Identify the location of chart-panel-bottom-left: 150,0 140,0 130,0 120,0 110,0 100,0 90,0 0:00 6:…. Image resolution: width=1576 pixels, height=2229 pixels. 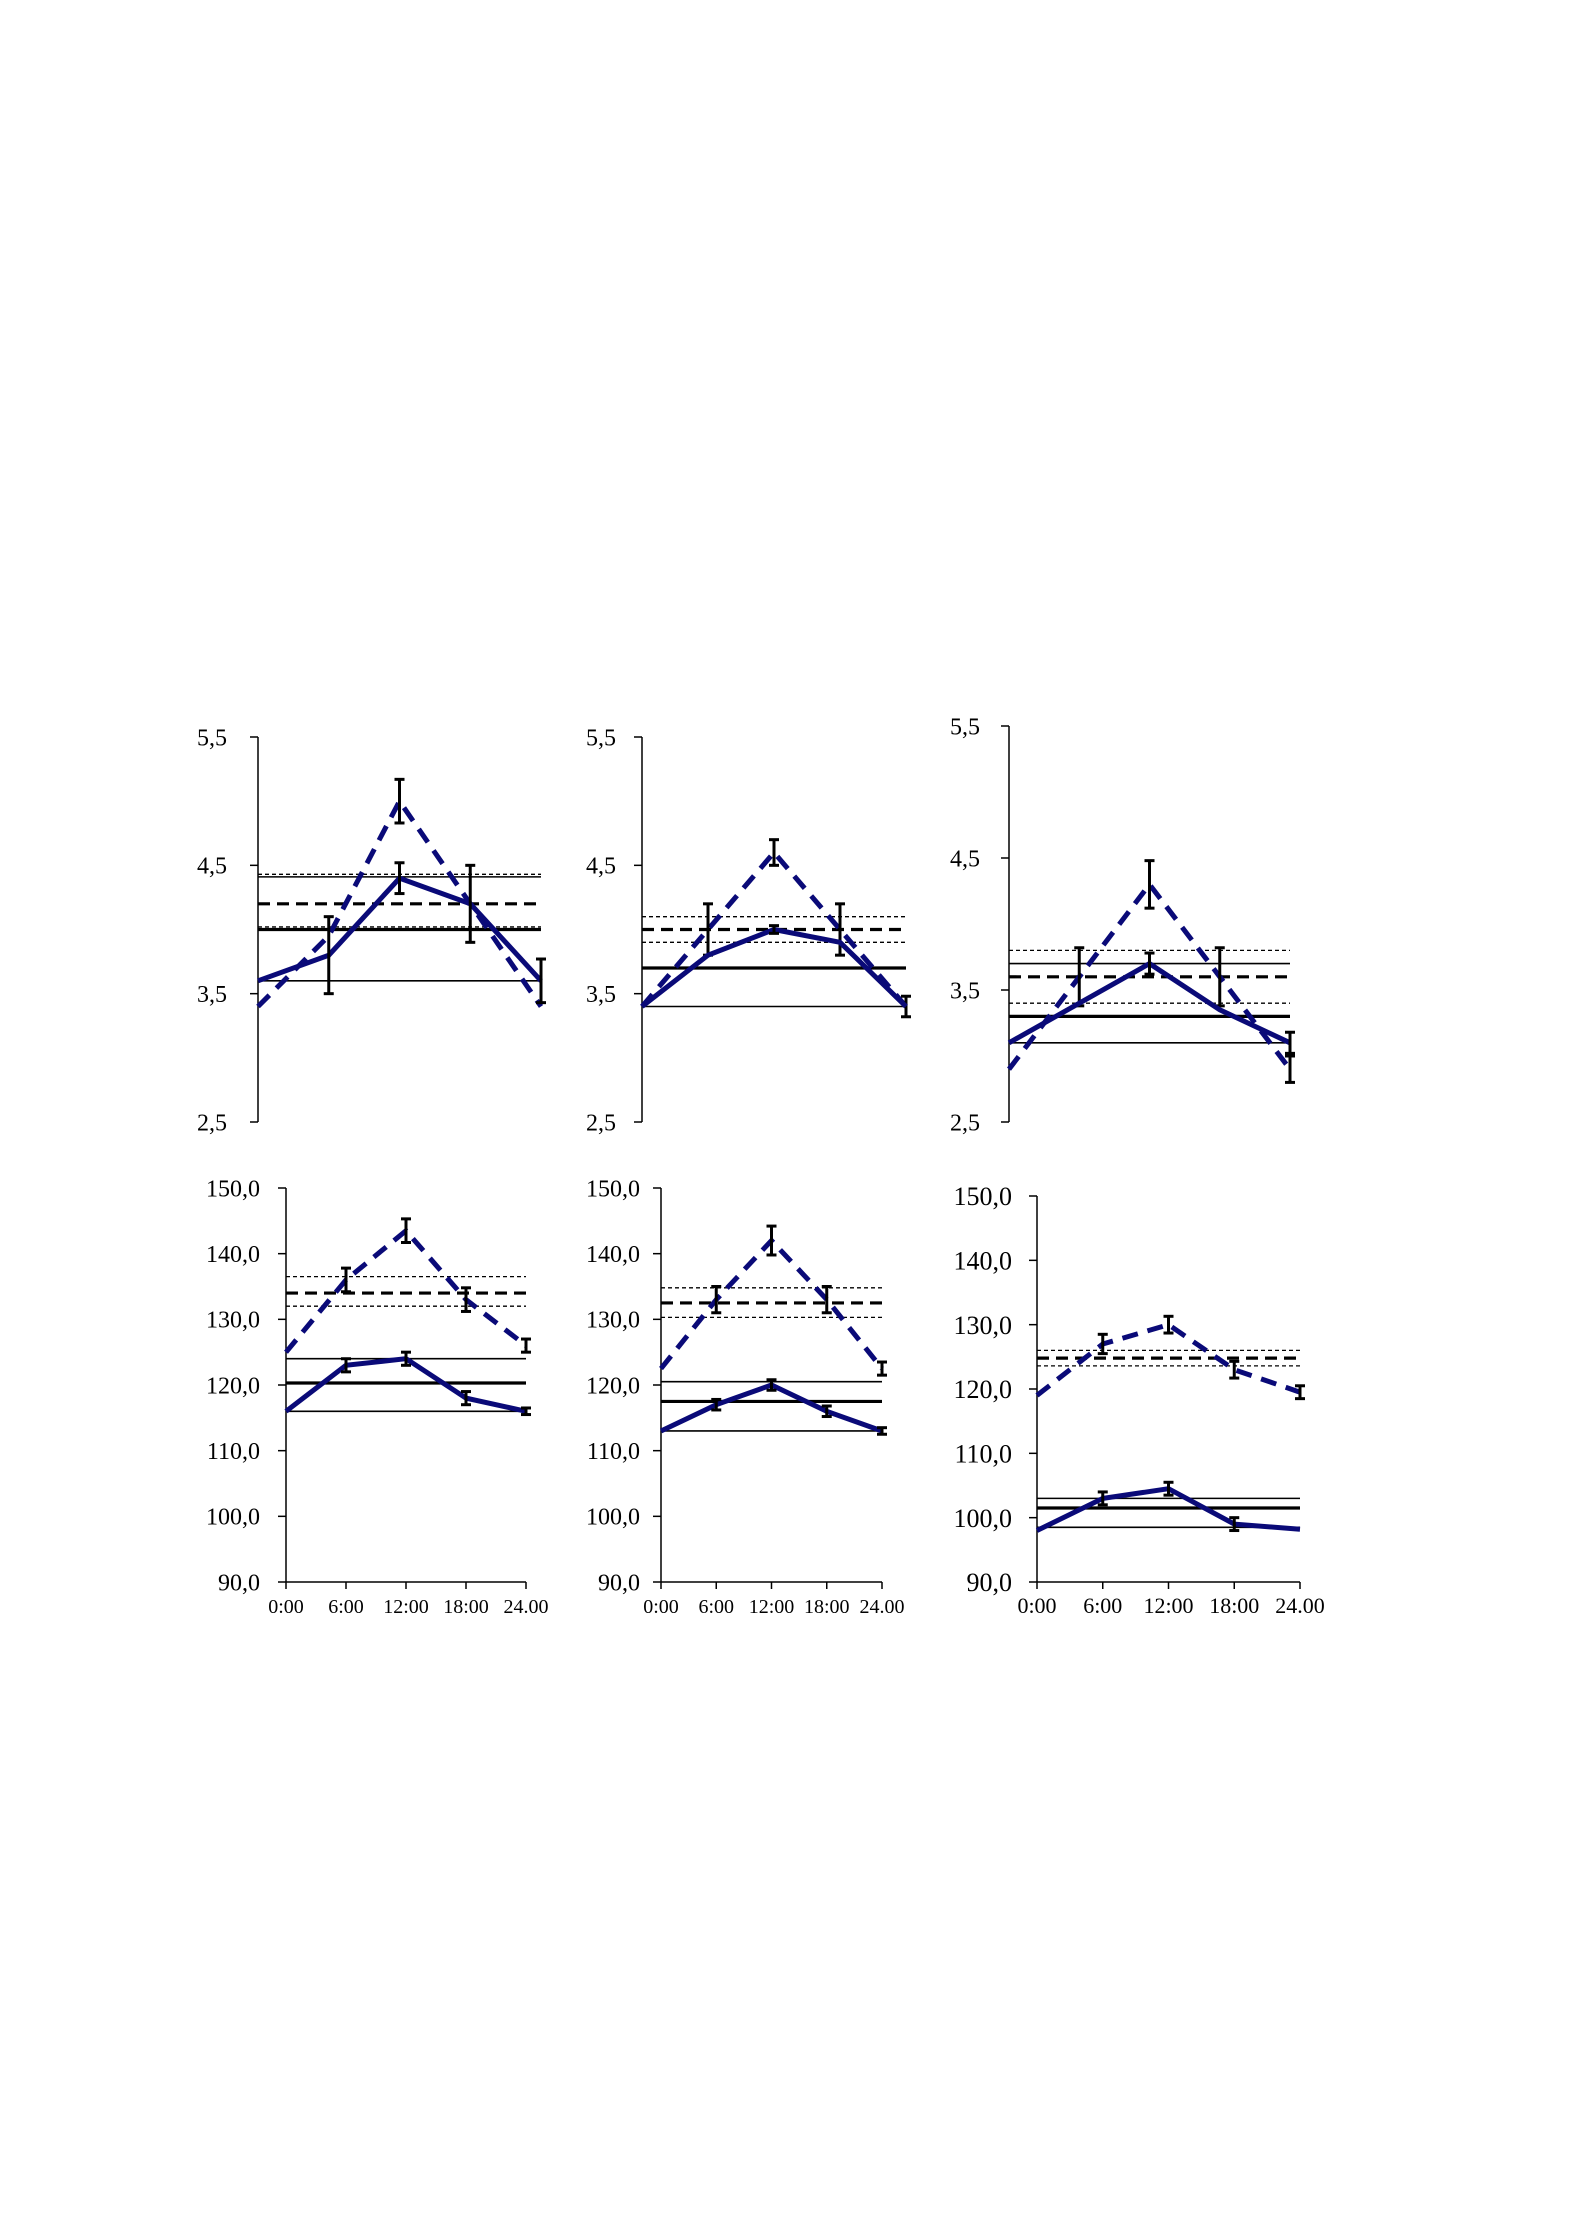
(377, 1397).